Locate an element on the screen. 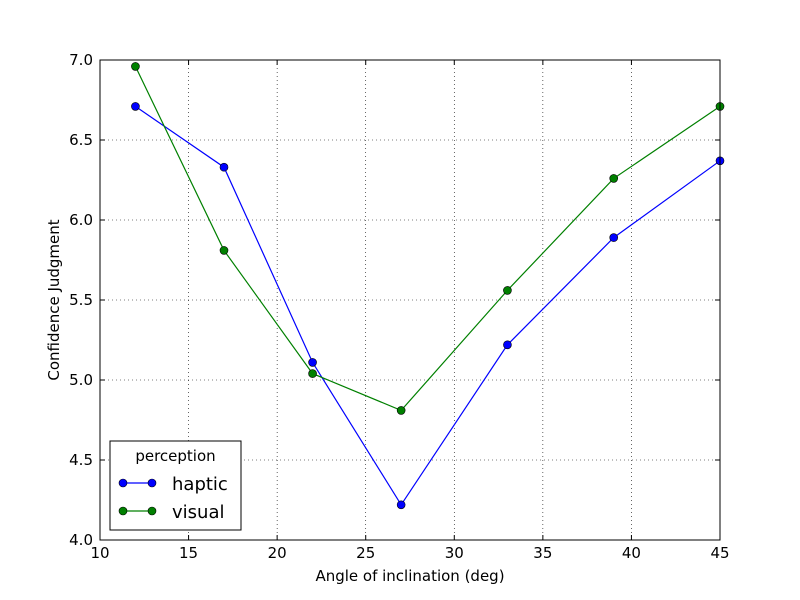 This screenshot has height=600, width=800. y-tick-label: 7.0 is located at coordinates (81, 60).